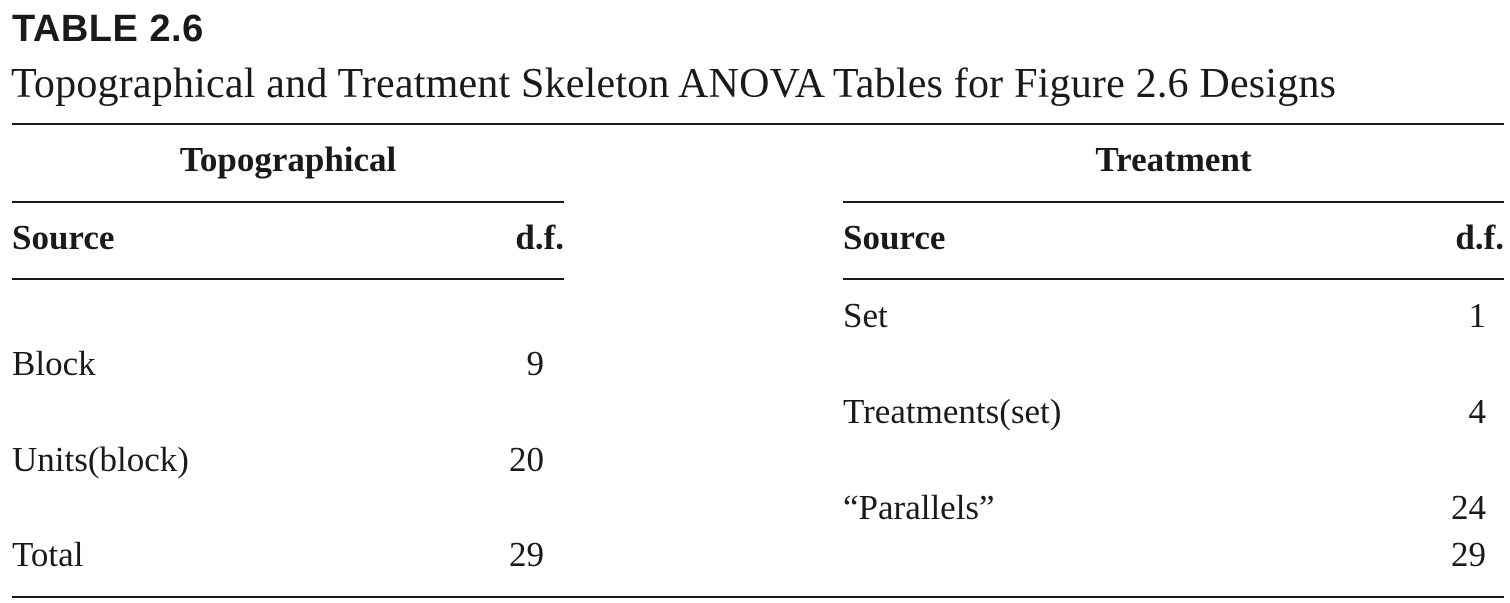  What do you see at coordinates (526, 459) in the screenshot?
I see `table-row-df: 20` at bounding box center [526, 459].